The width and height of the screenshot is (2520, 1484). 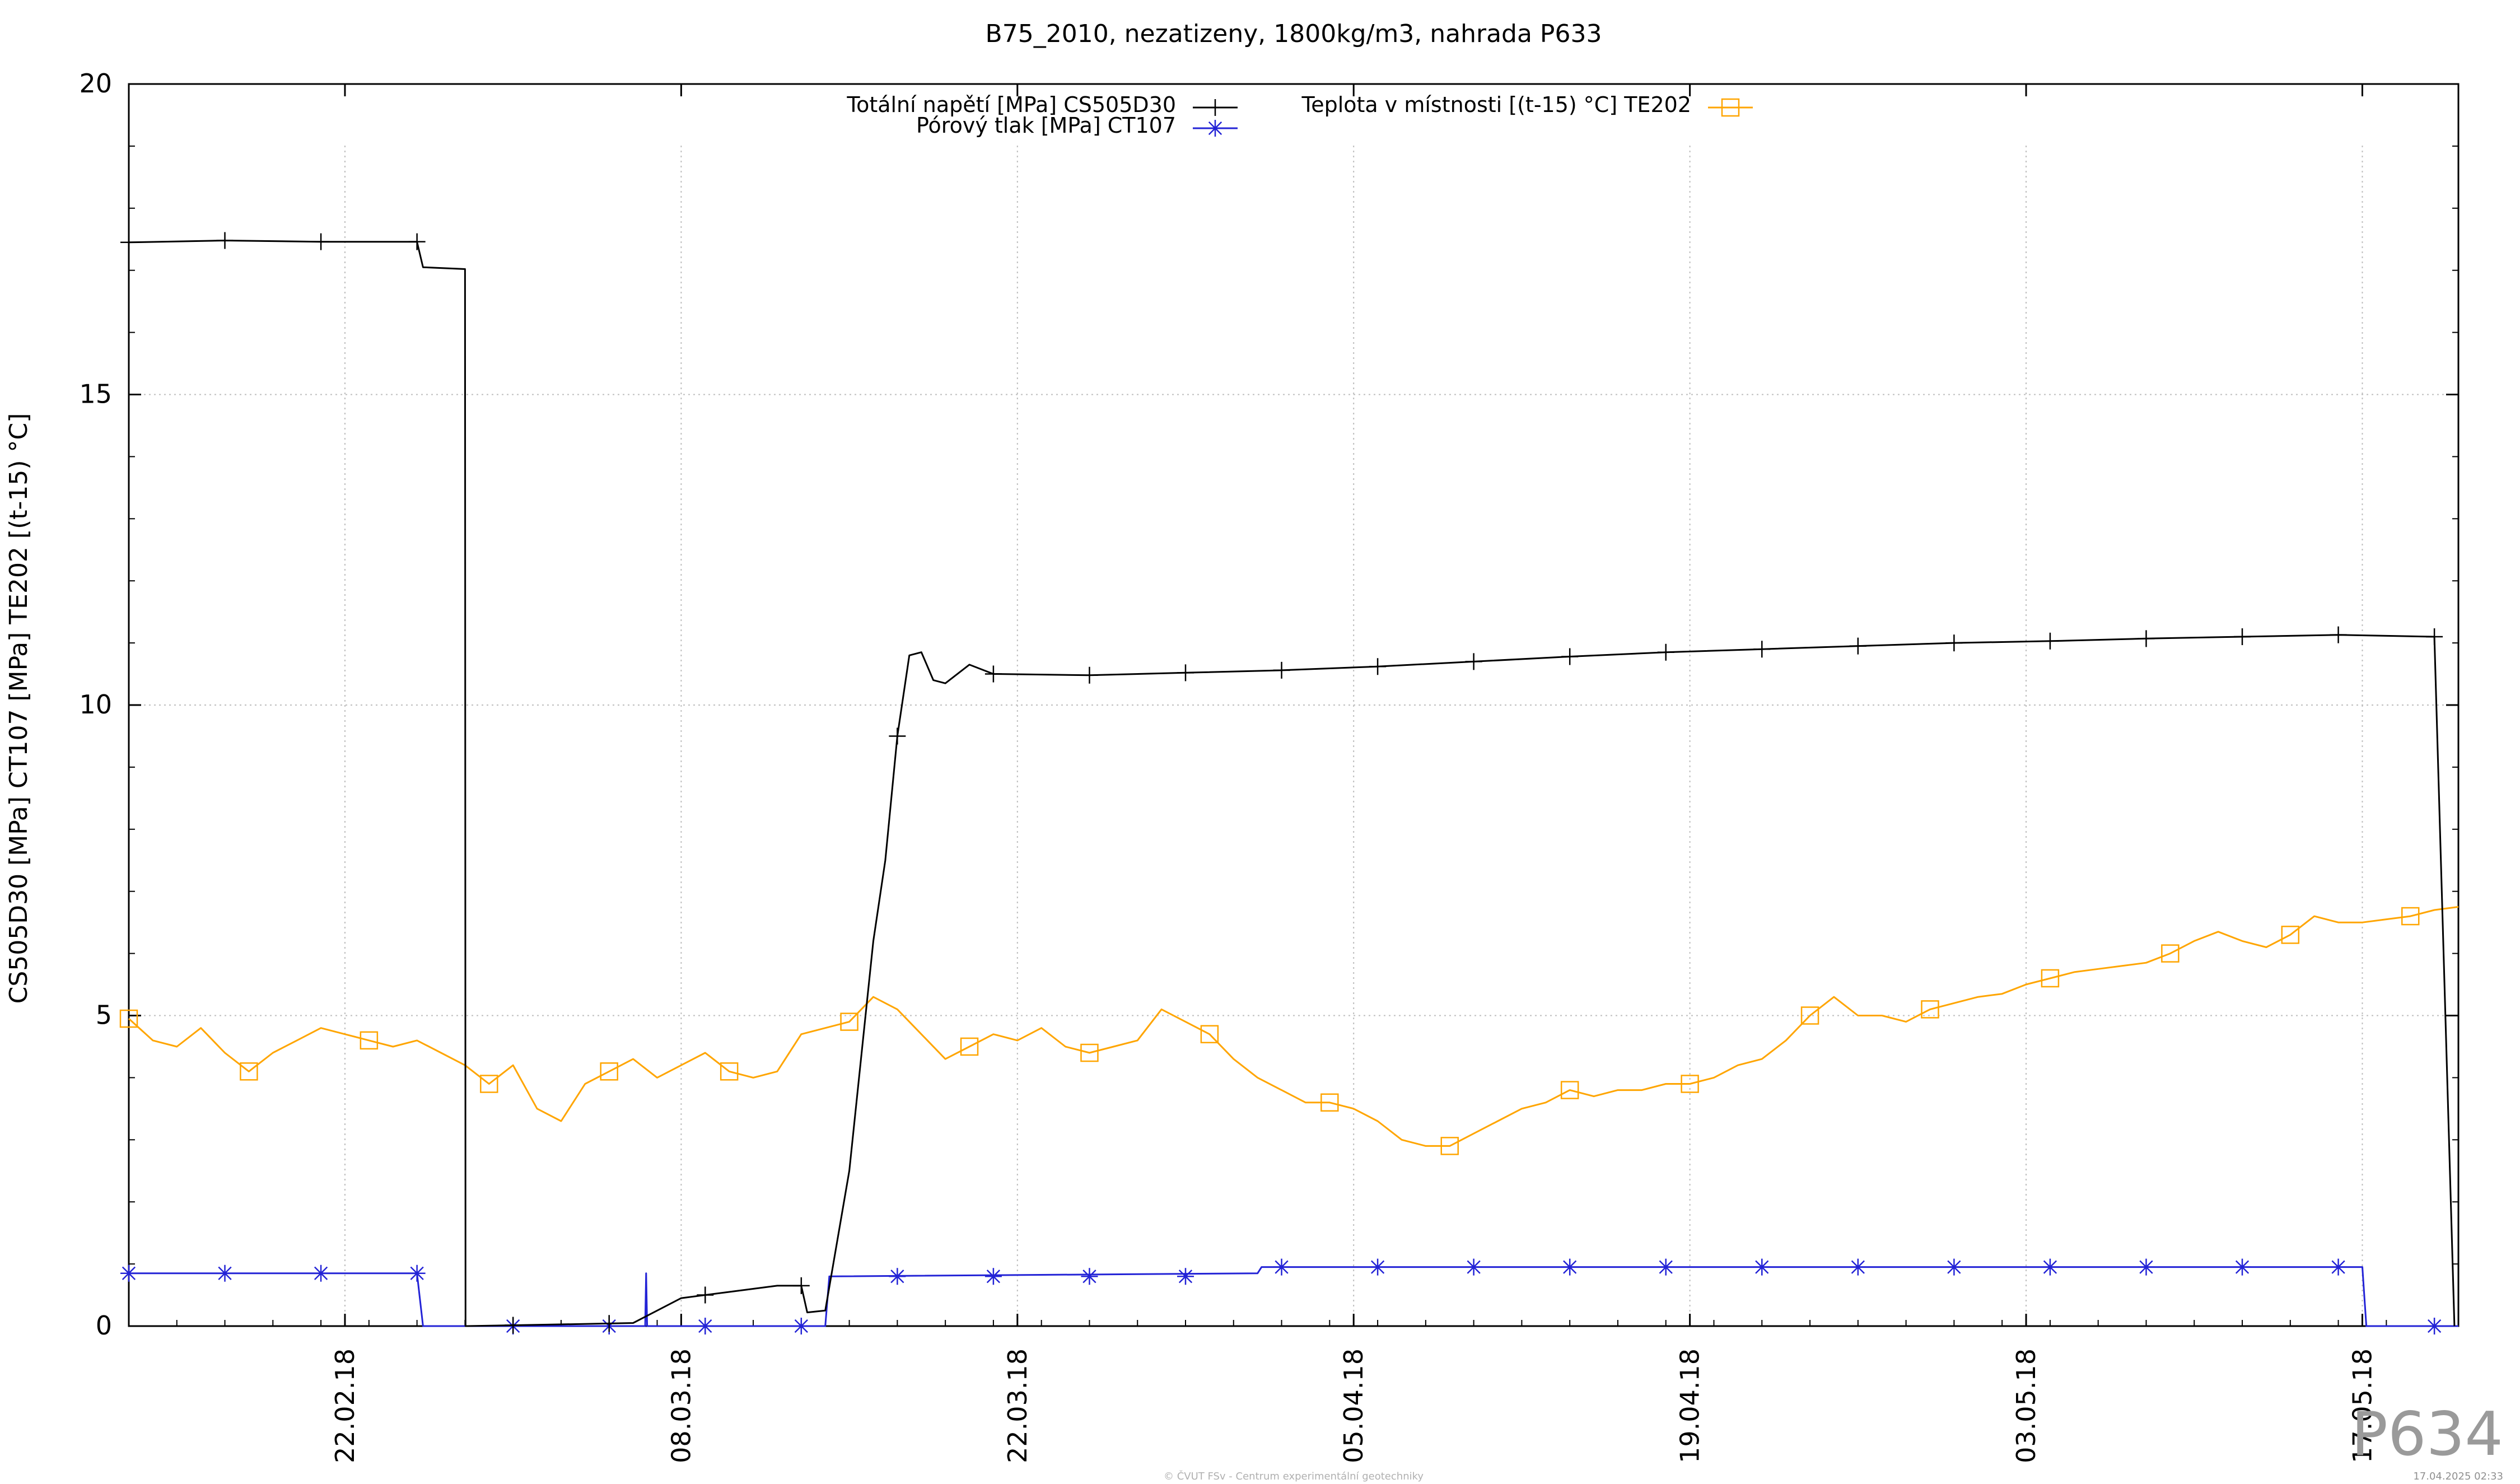 I want to click on y-tick-label: 20, so click(x=96, y=84).